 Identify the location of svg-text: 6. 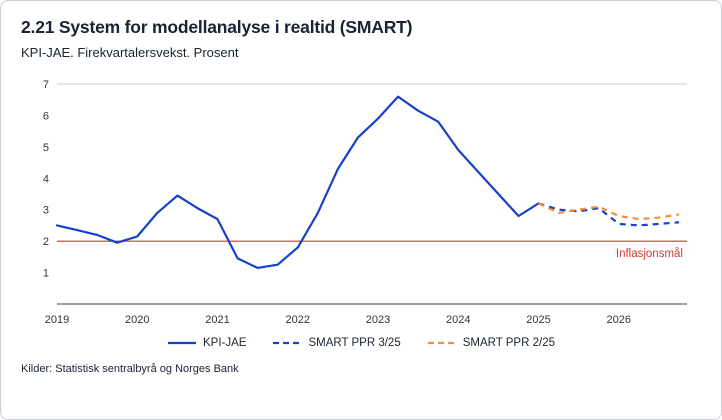
(46, 116).